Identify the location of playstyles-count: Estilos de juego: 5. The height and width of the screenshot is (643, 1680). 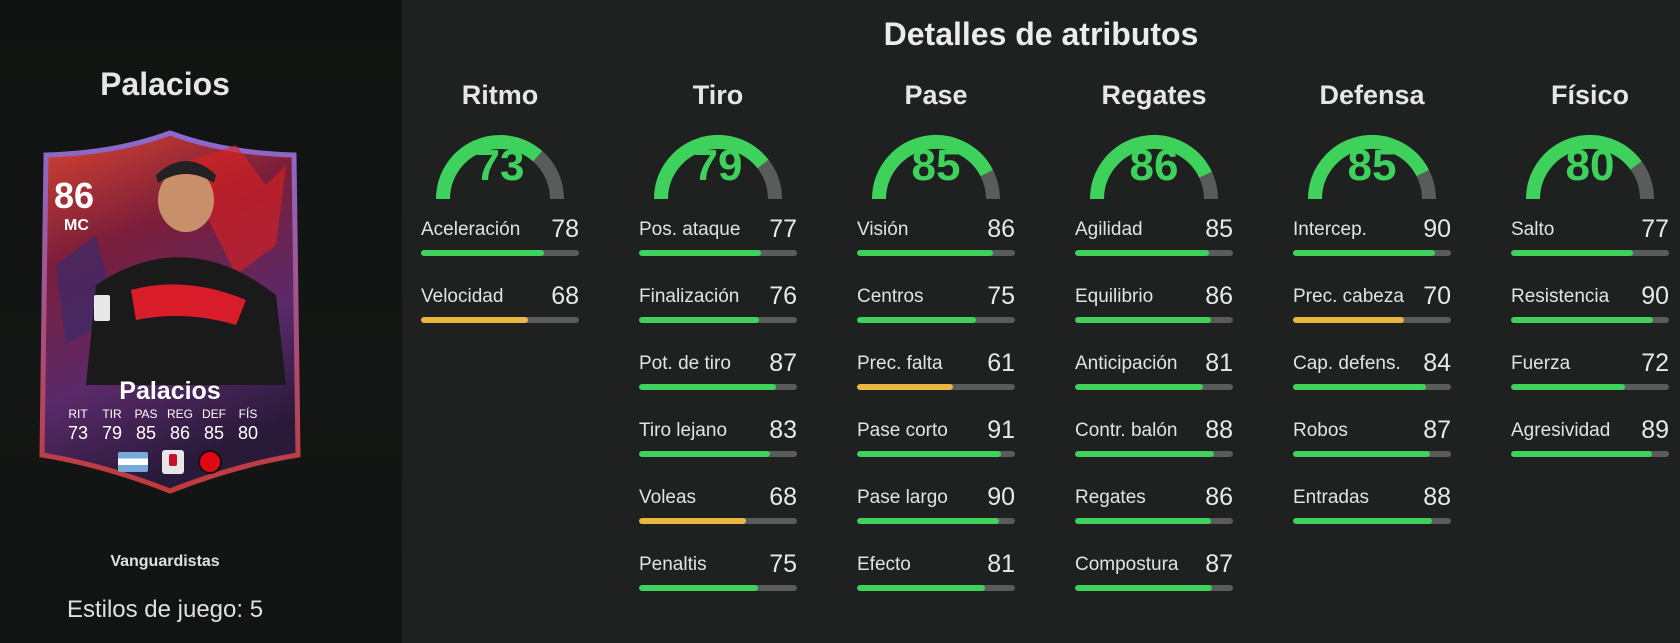
(165, 609).